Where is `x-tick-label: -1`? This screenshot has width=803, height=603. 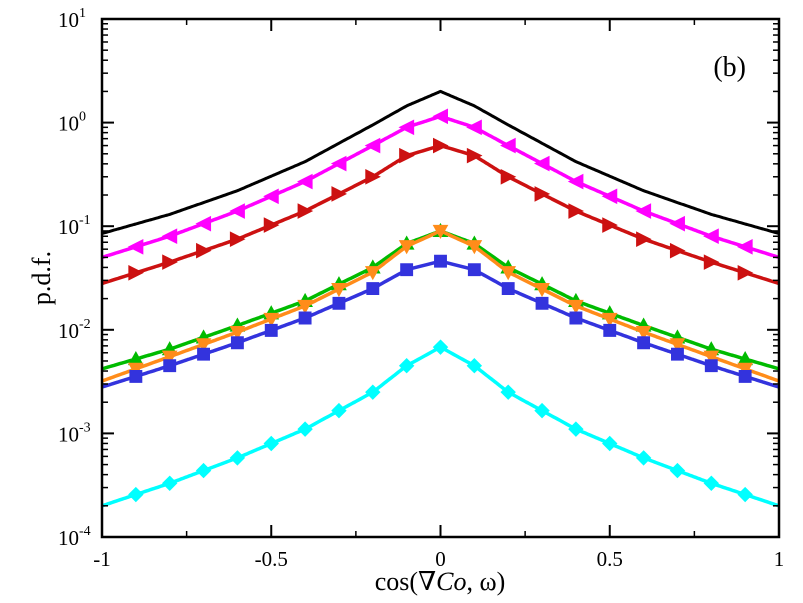
x-tick-label: -1 is located at coordinates (102, 559).